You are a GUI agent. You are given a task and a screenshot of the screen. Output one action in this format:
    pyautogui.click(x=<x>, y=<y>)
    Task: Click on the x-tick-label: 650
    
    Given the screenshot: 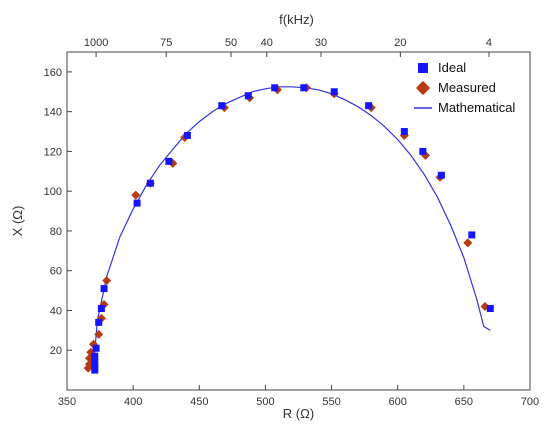 What is the action you would take?
    pyautogui.click(x=464, y=402)
    